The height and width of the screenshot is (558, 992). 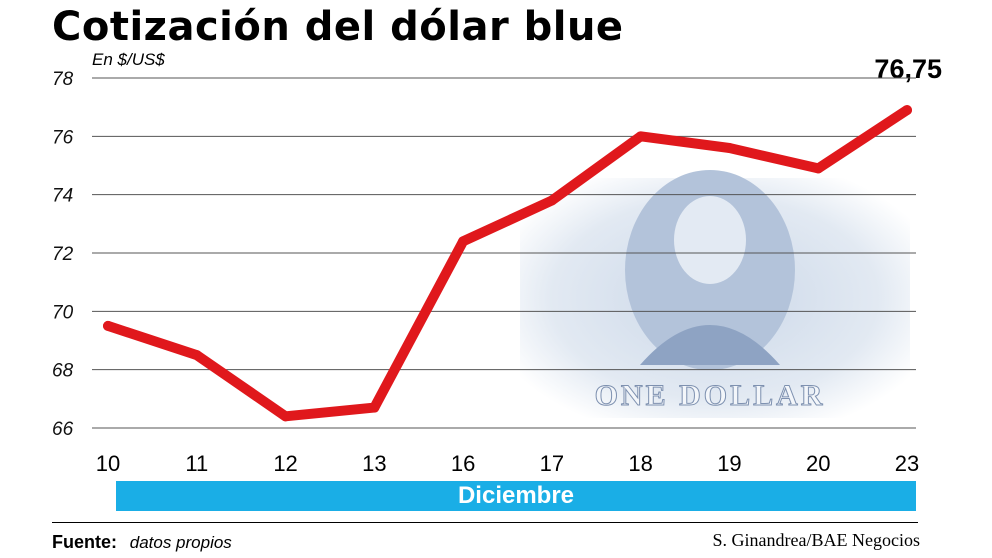 What do you see at coordinates (63, 371) in the screenshot?
I see `y-tick-label: 68` at bounding box center [63, 371].